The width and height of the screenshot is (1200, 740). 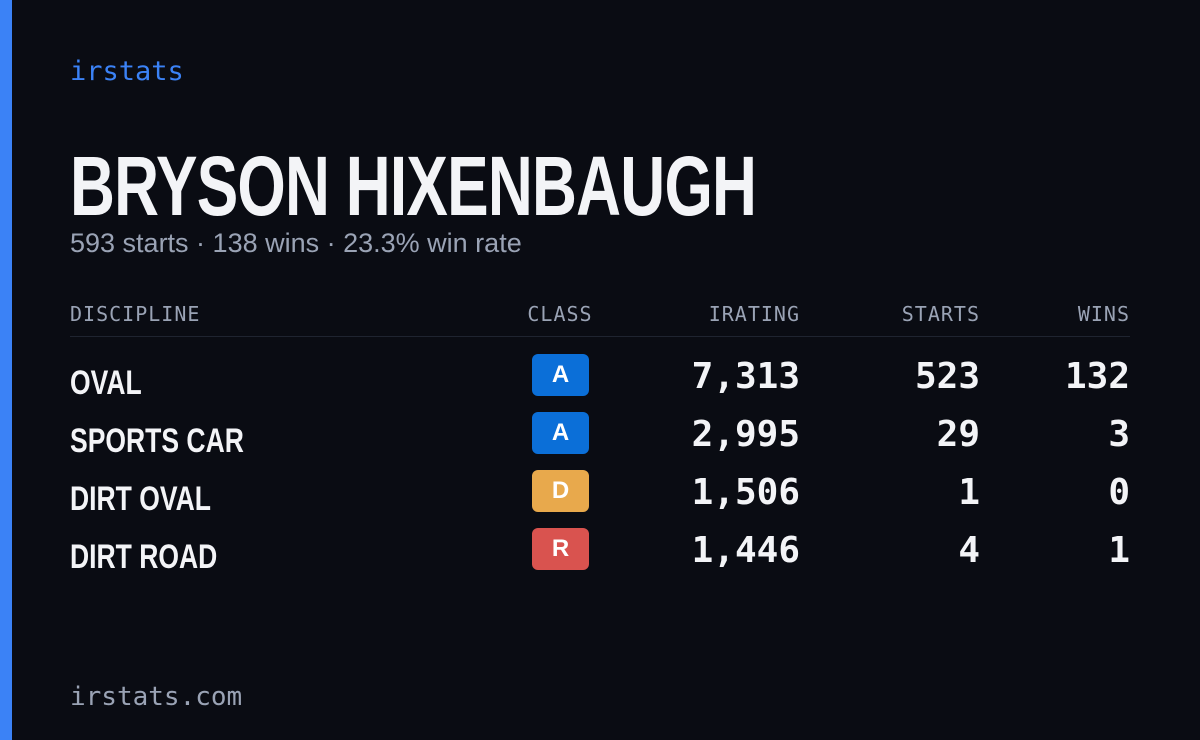 What do you see at coordinates (156, 697) in the screenshot?
I see `footer: irstats.com` at bounding box center [156, 697].